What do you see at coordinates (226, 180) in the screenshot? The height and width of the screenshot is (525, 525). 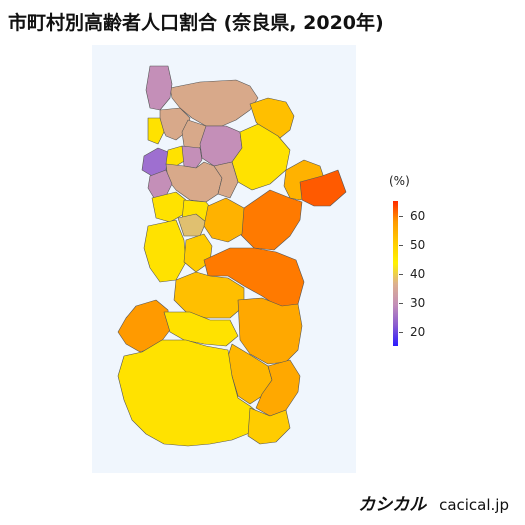 I see `region-sakurai` at bounding box center [226, 180].